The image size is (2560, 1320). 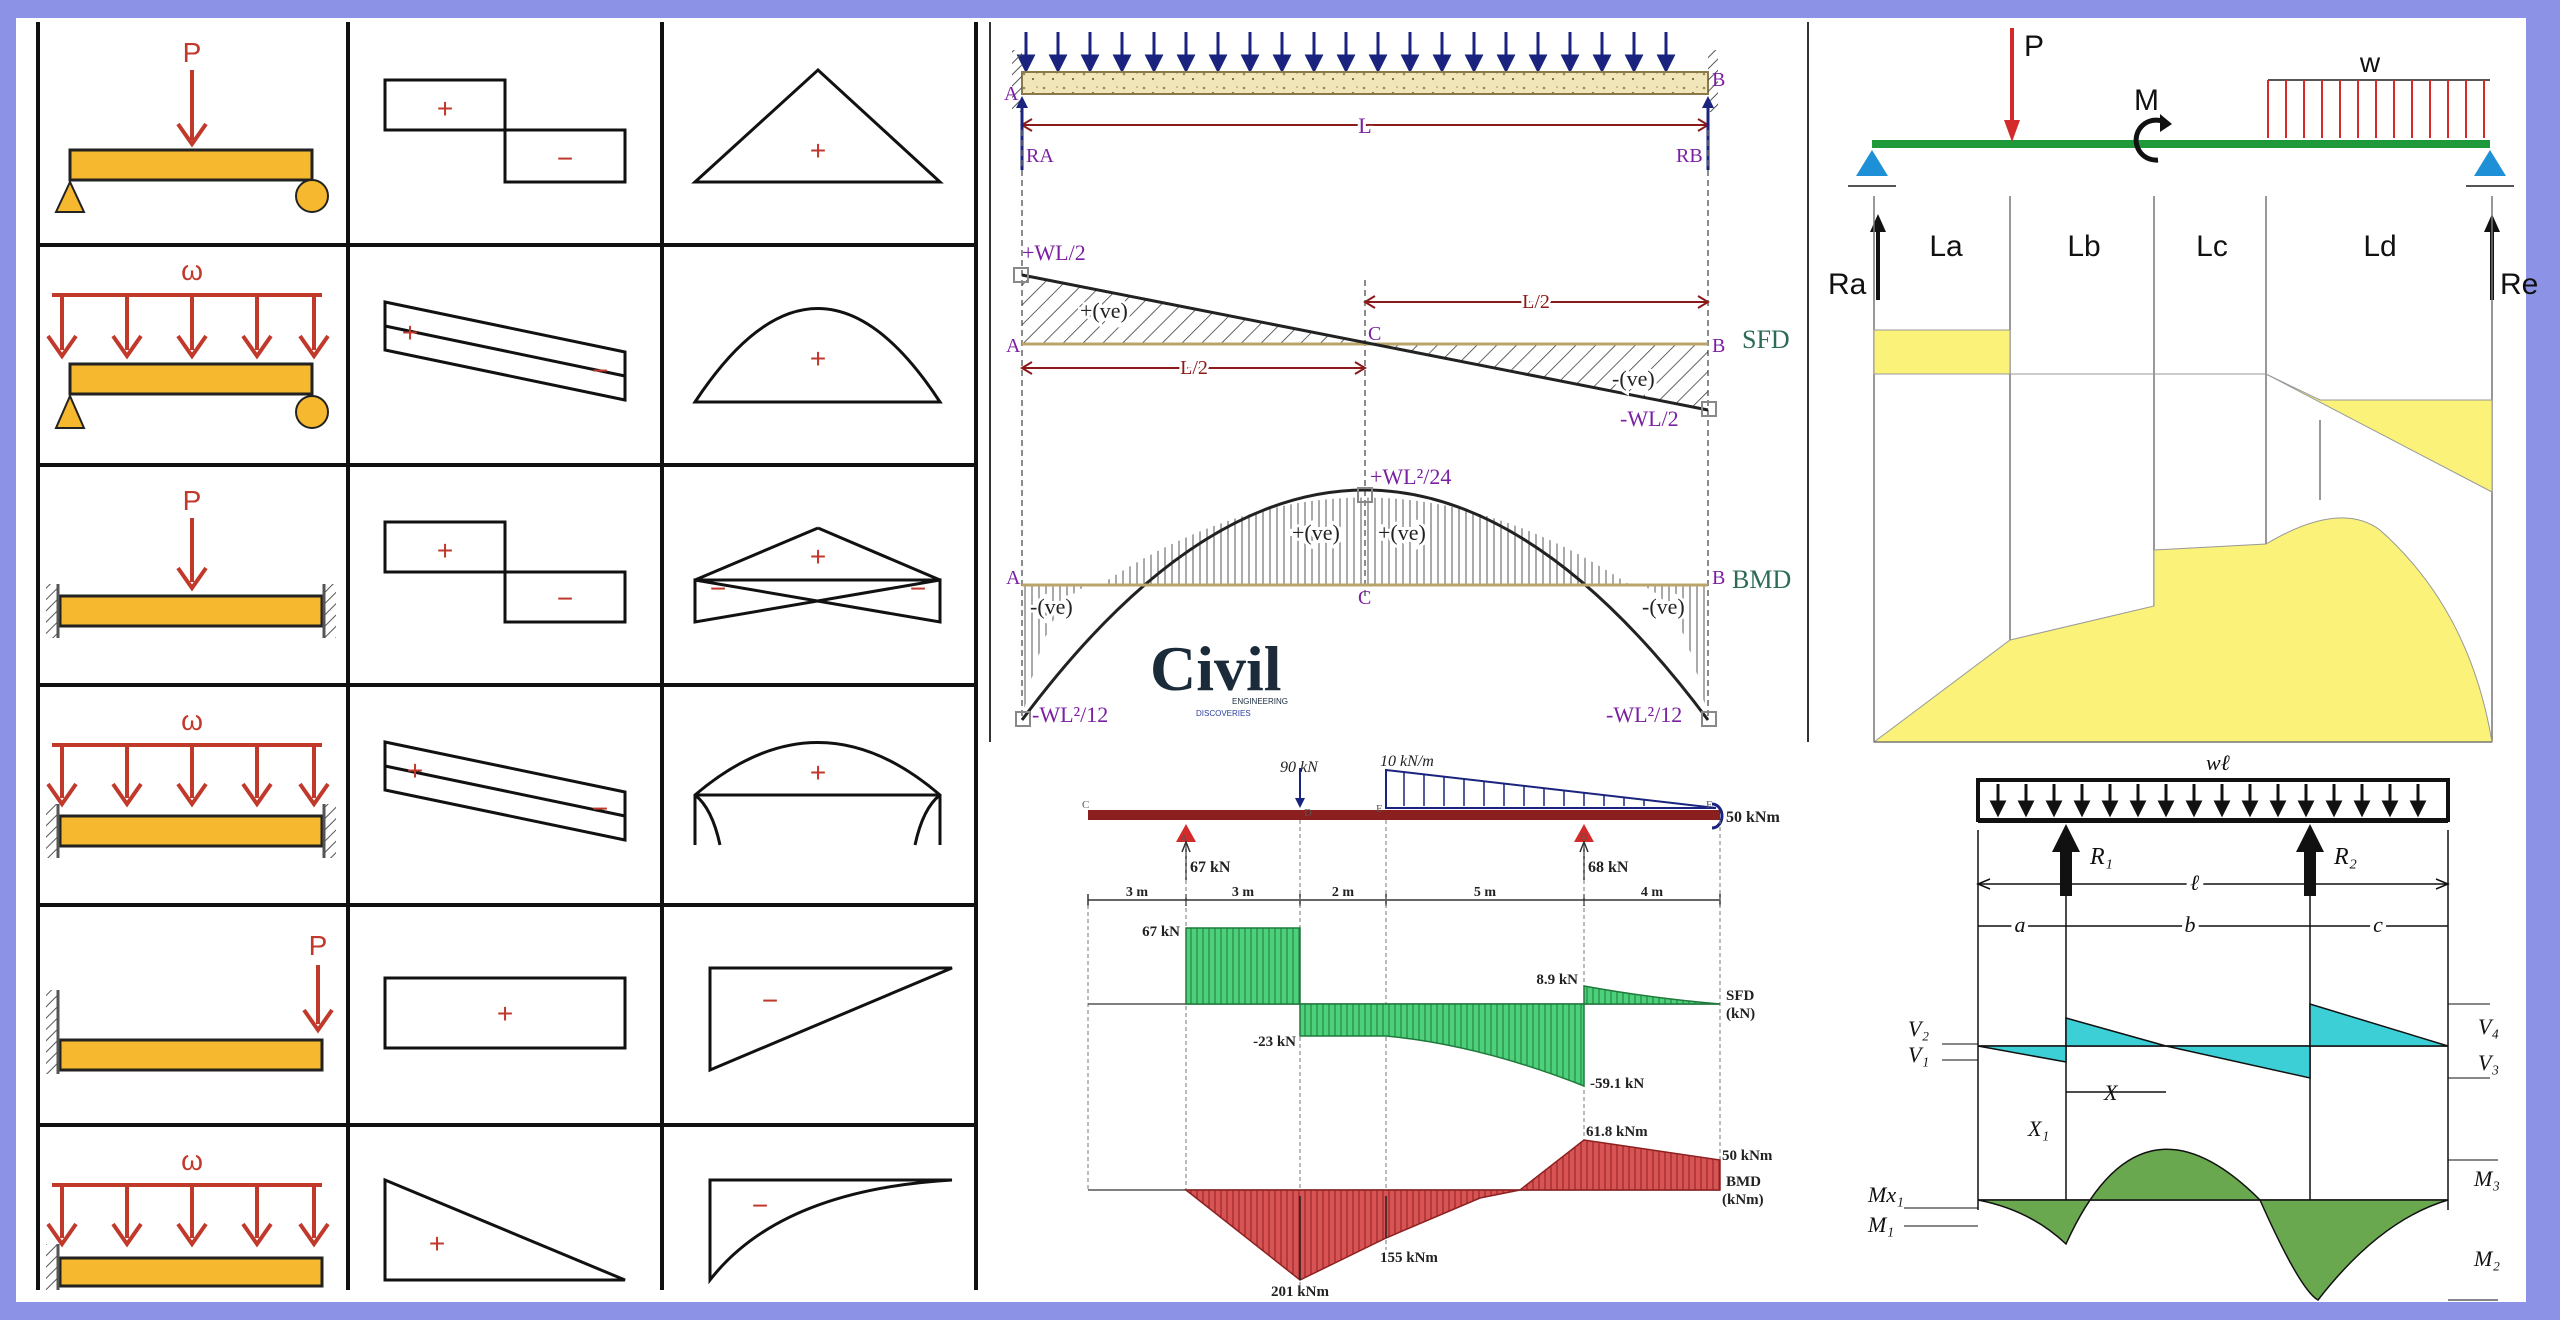 What do you see at coordinates (1847, 284) in the screenshot?
I see `reaction-ra: Ra` at bounding box center [1847, 284].